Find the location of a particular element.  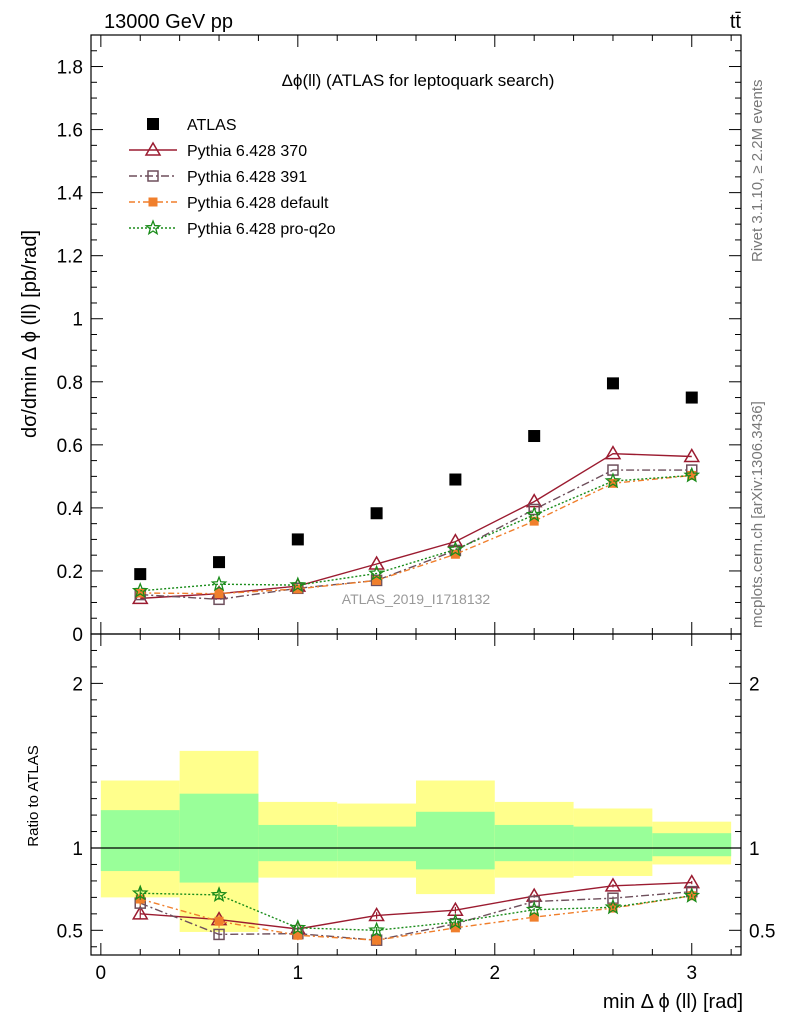

ratio-ytick-label-right: 0.5 is located at coordinates (762, 931).